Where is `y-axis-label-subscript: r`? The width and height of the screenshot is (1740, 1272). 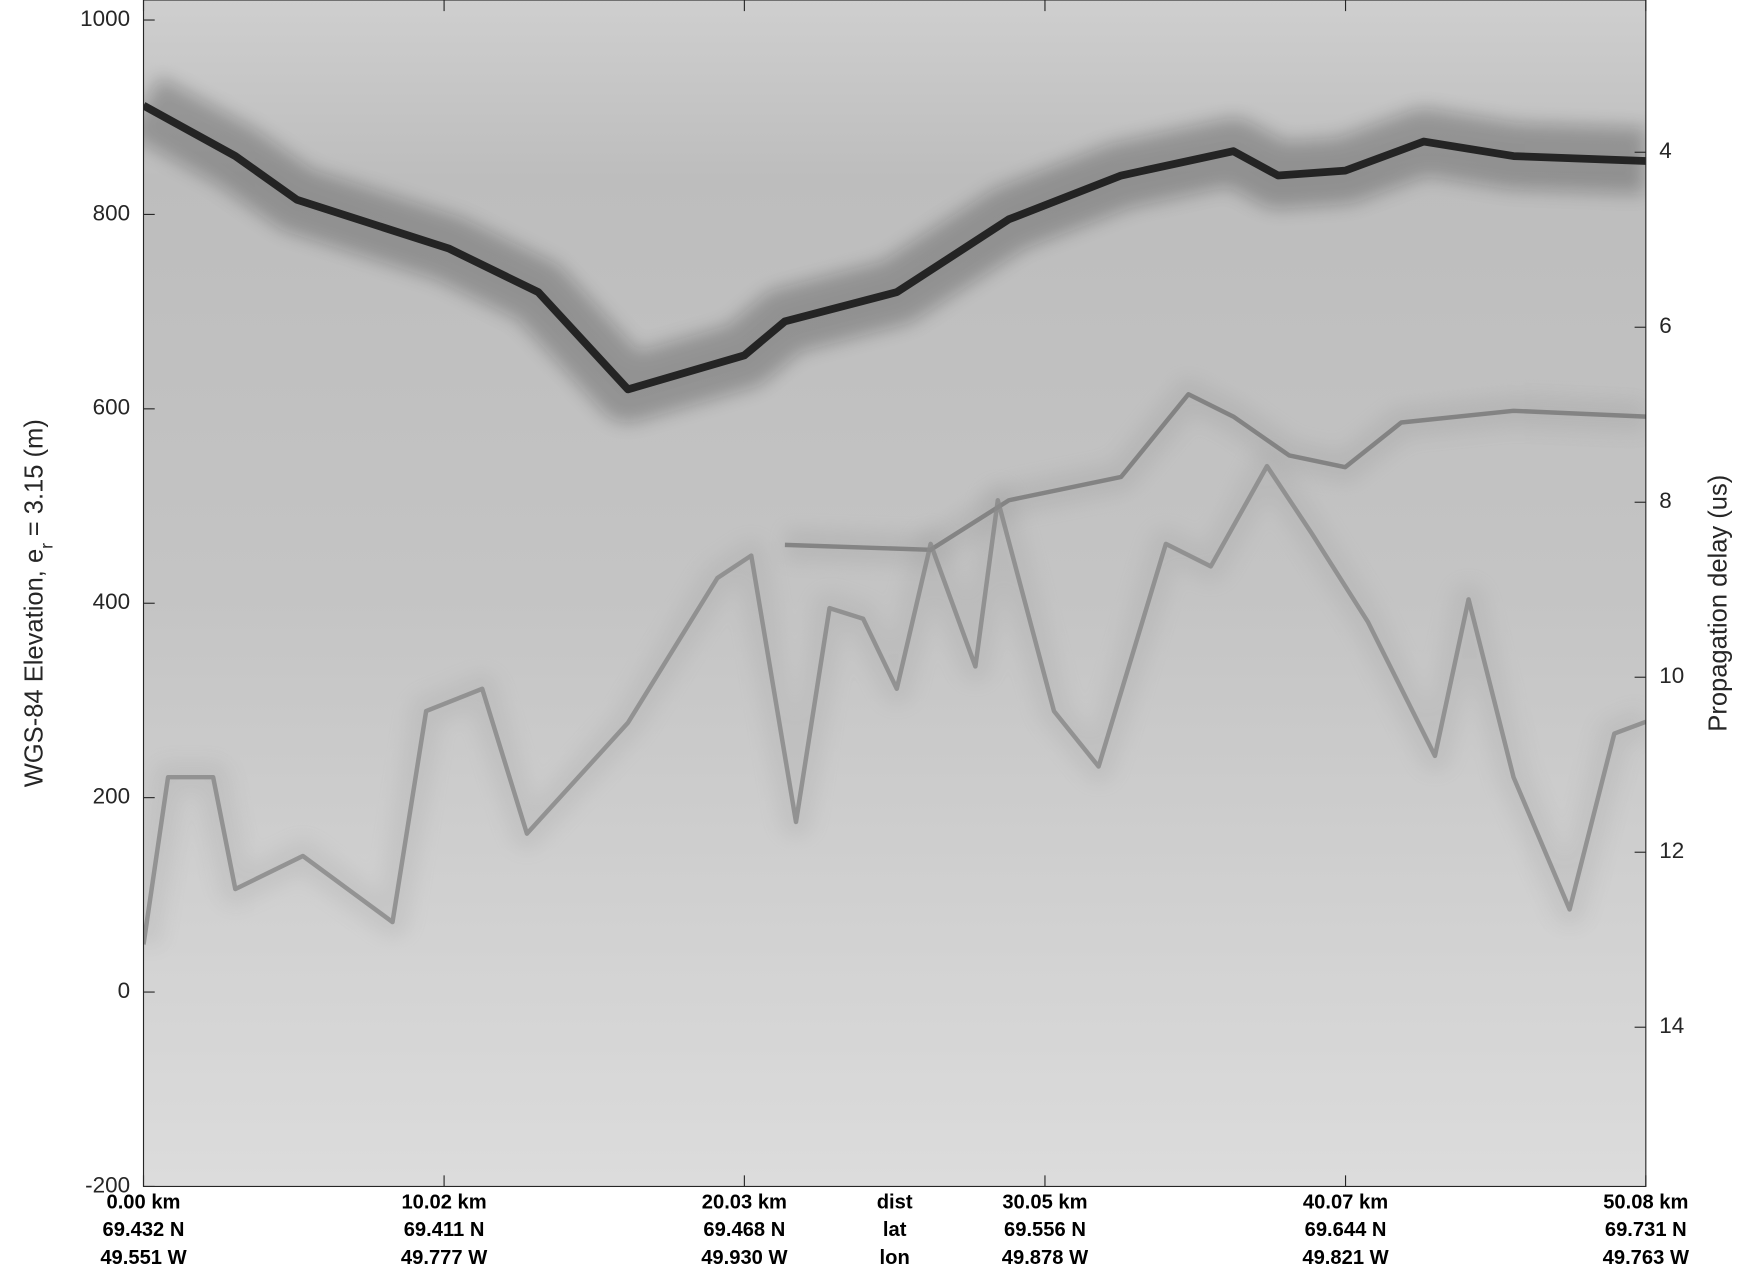 y-axis-label-subscript: r is located at coordinates (47, 546).